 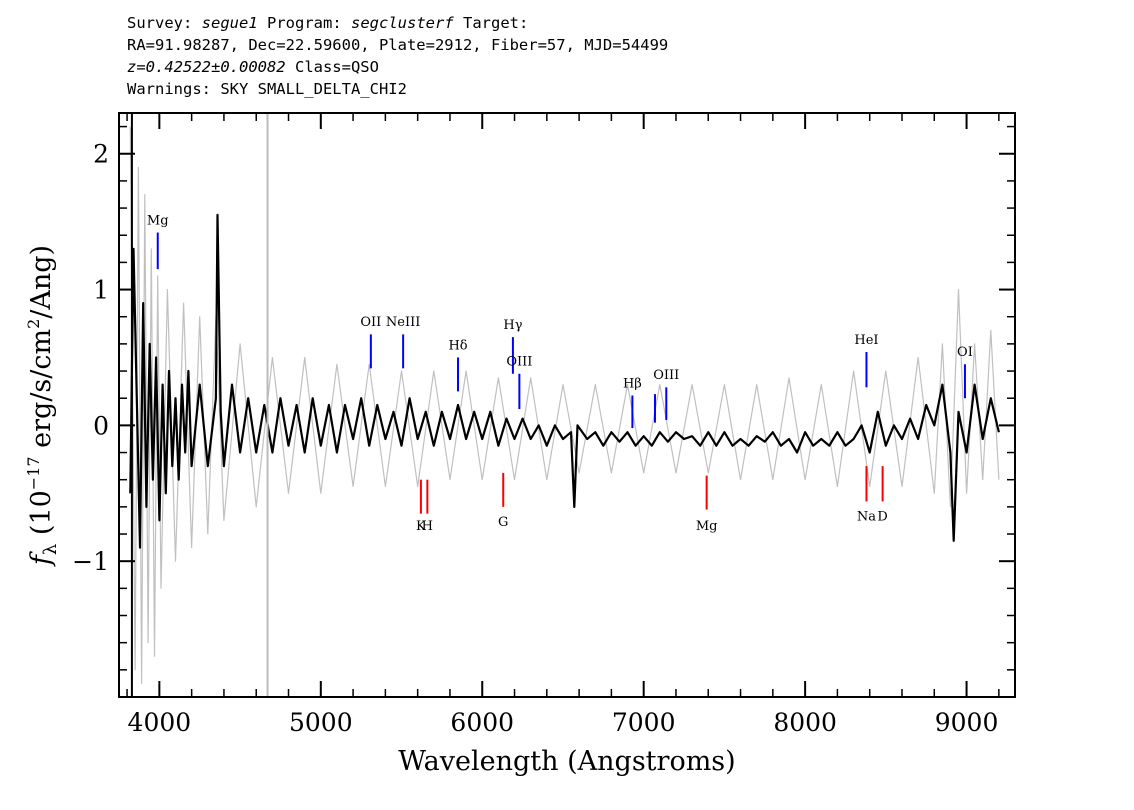 What do you see at coordinates (866, 516) in the screenshot?
I see `absorption-line-label-4: Na` at bounding box center [866, 516].